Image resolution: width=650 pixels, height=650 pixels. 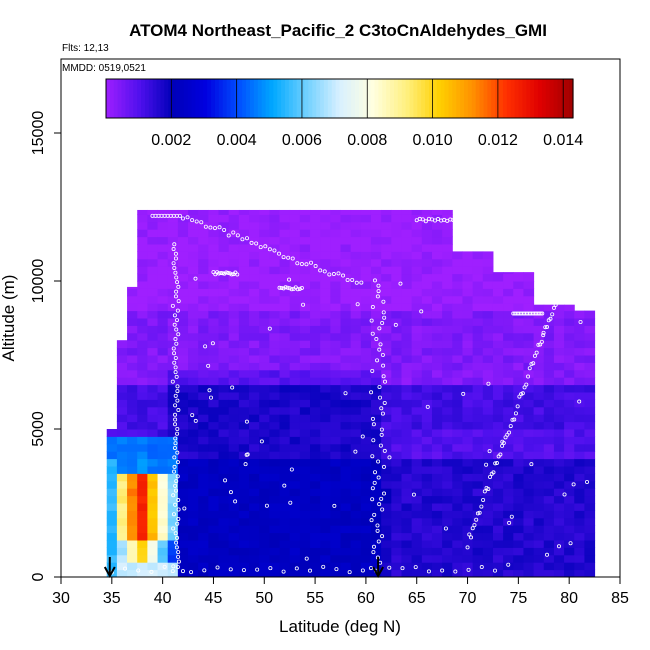 I want to click on x-tick-label: 85, so click(x=620, y=598).